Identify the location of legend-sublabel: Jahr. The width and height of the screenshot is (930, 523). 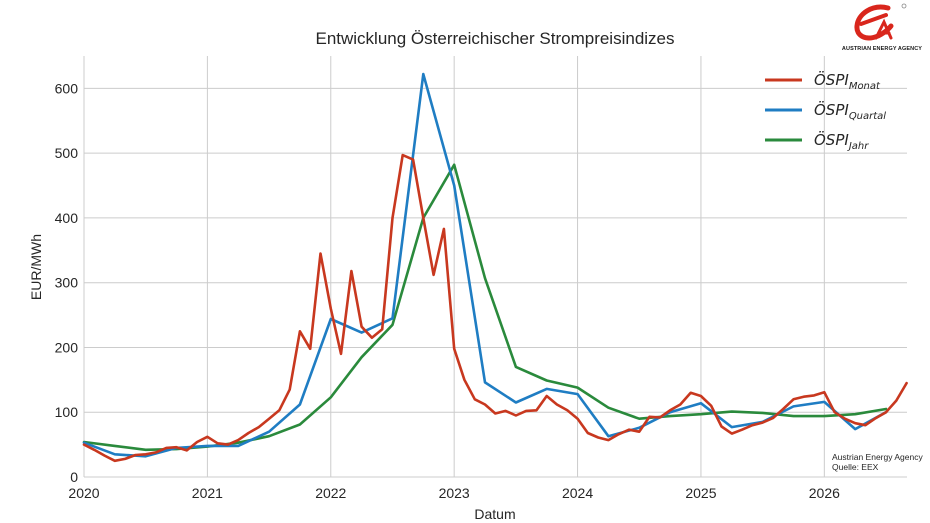
(858, 146).